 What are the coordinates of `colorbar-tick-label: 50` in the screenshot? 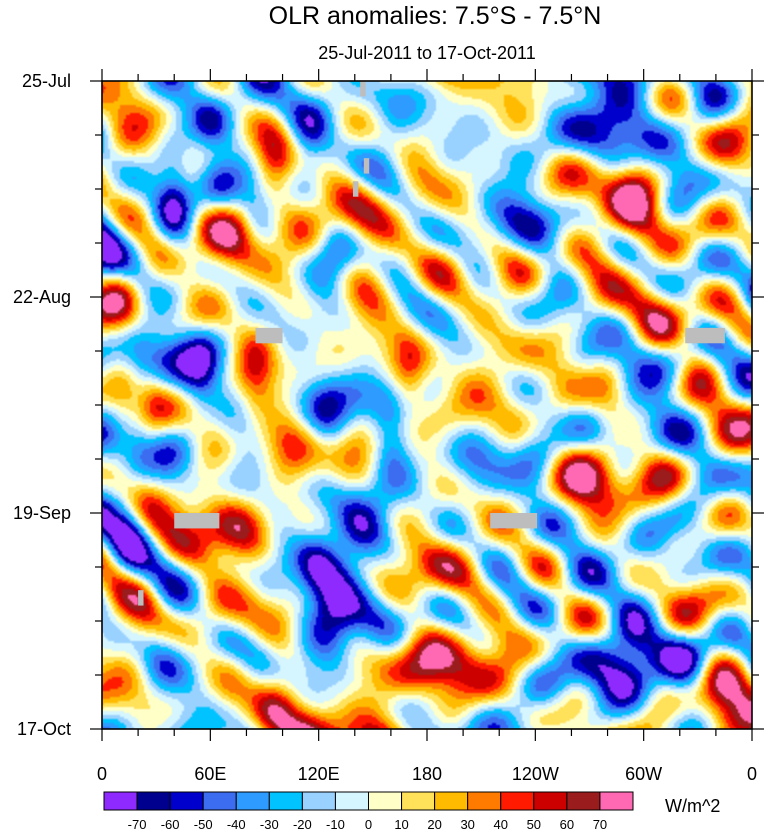 It's located at (534, 823).